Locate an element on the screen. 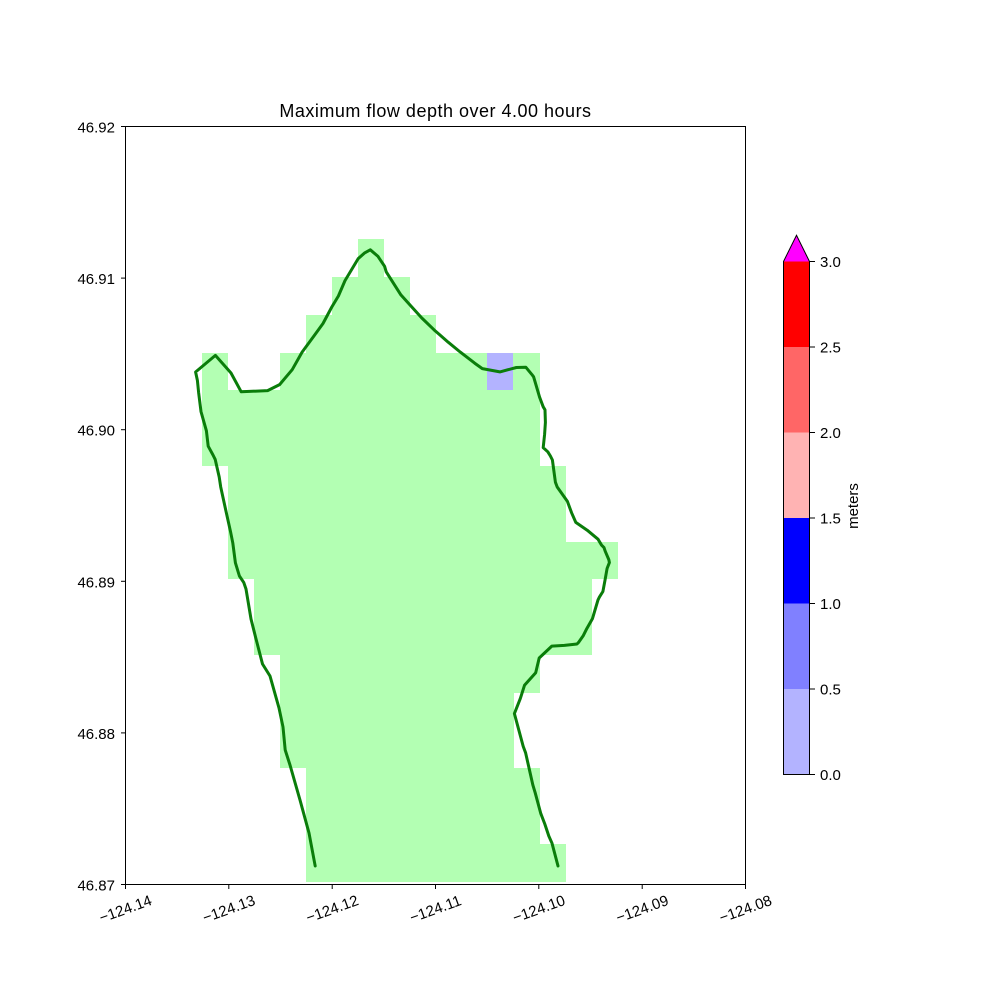 The height and width of the screenshot is (1005, 1000). svg-text: 46.89 is located at coordinates (96, 582).